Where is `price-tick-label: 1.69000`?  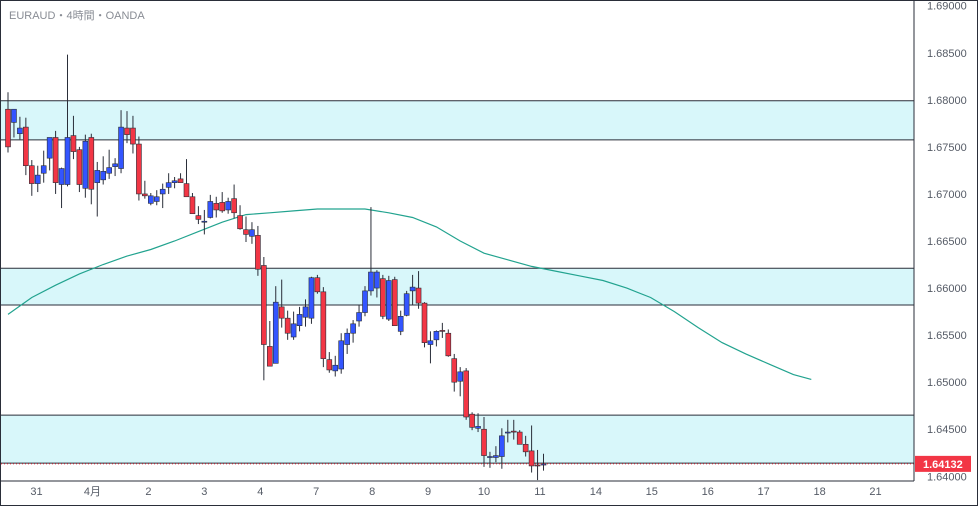 price-tick-label: 1.69000 is located at coordinates (947, 7).